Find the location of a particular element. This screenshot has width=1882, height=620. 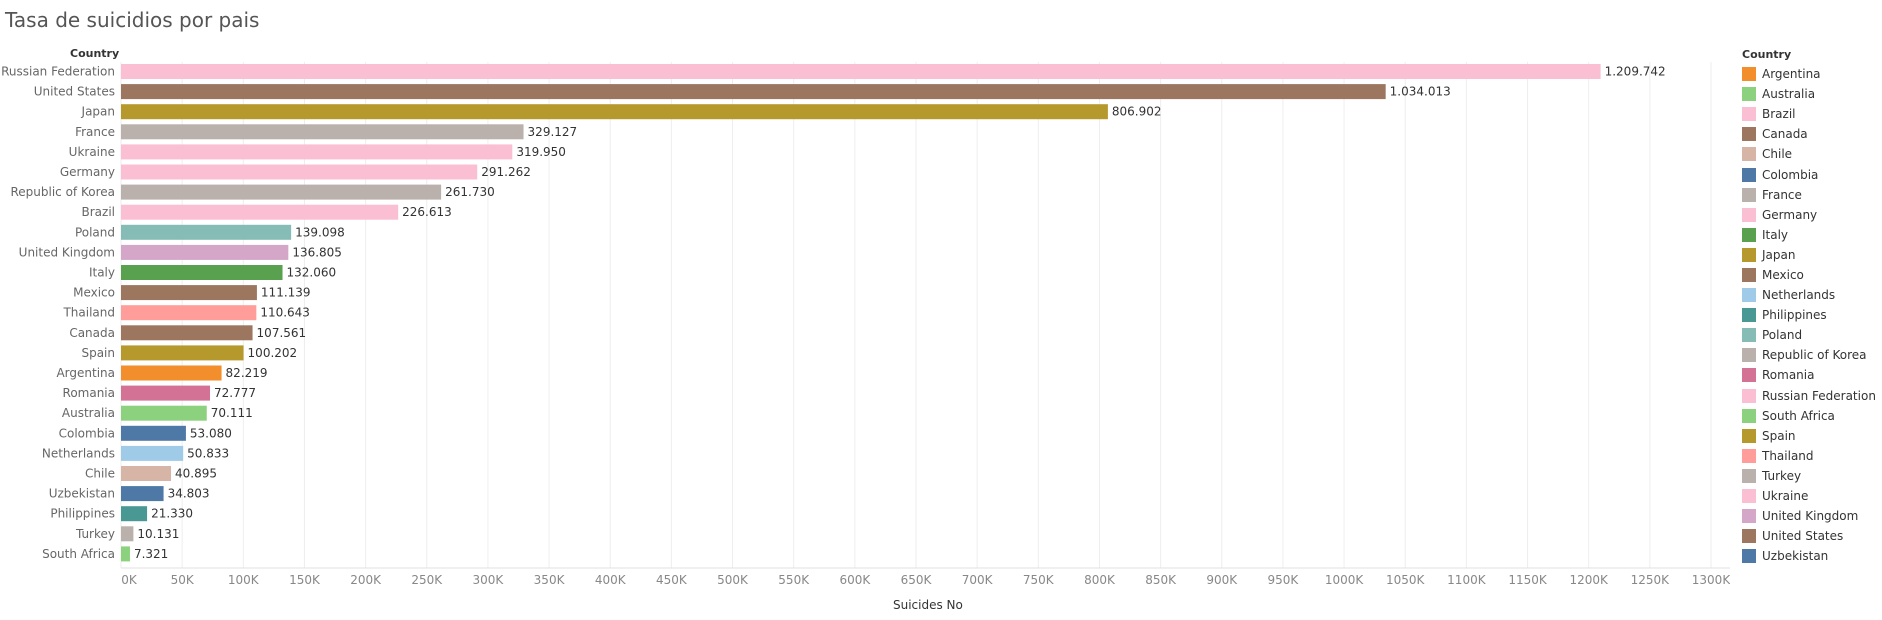

legend-label: Colombia is located at coordinates (1790, 174).